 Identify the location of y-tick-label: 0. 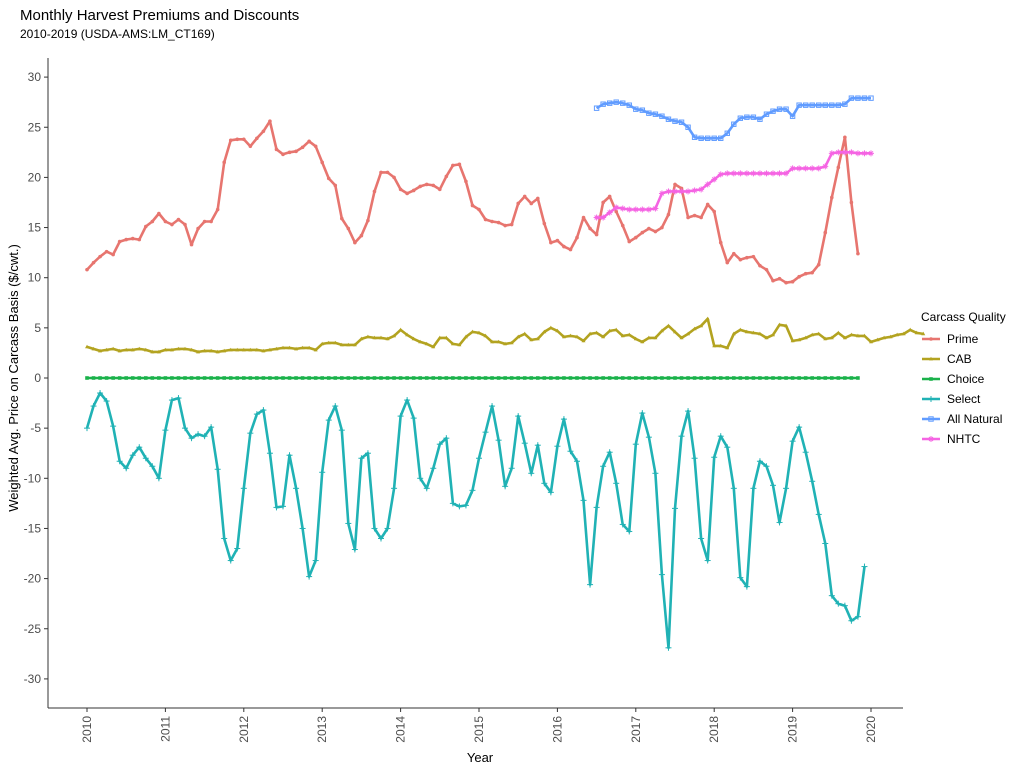
(37, 378).